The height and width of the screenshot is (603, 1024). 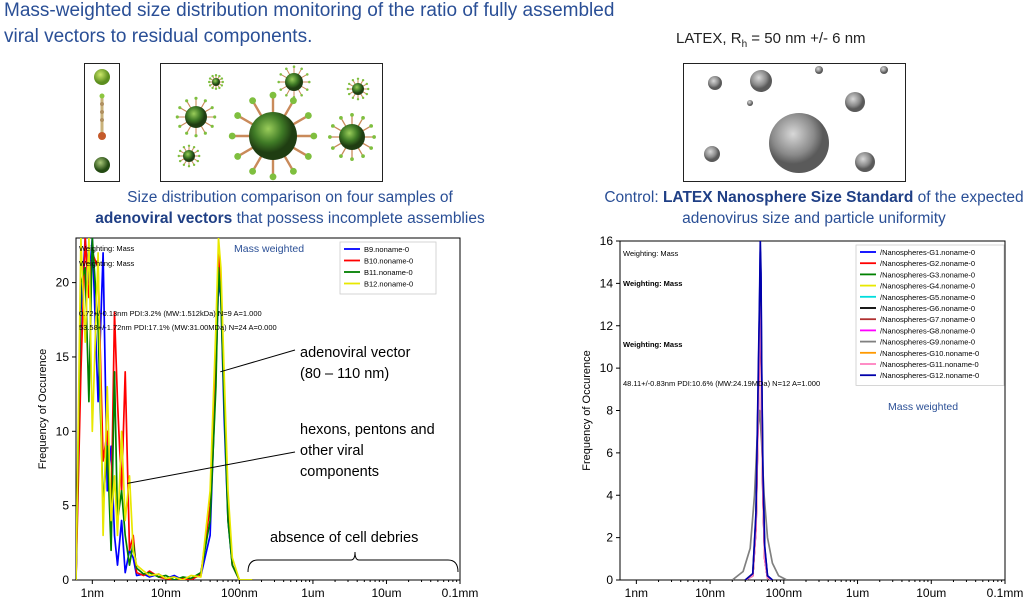 What do you see at coordinates (931, 593) in the screenshot?
I see `x-tick-label: 10um` at bounding box center [931, 593].